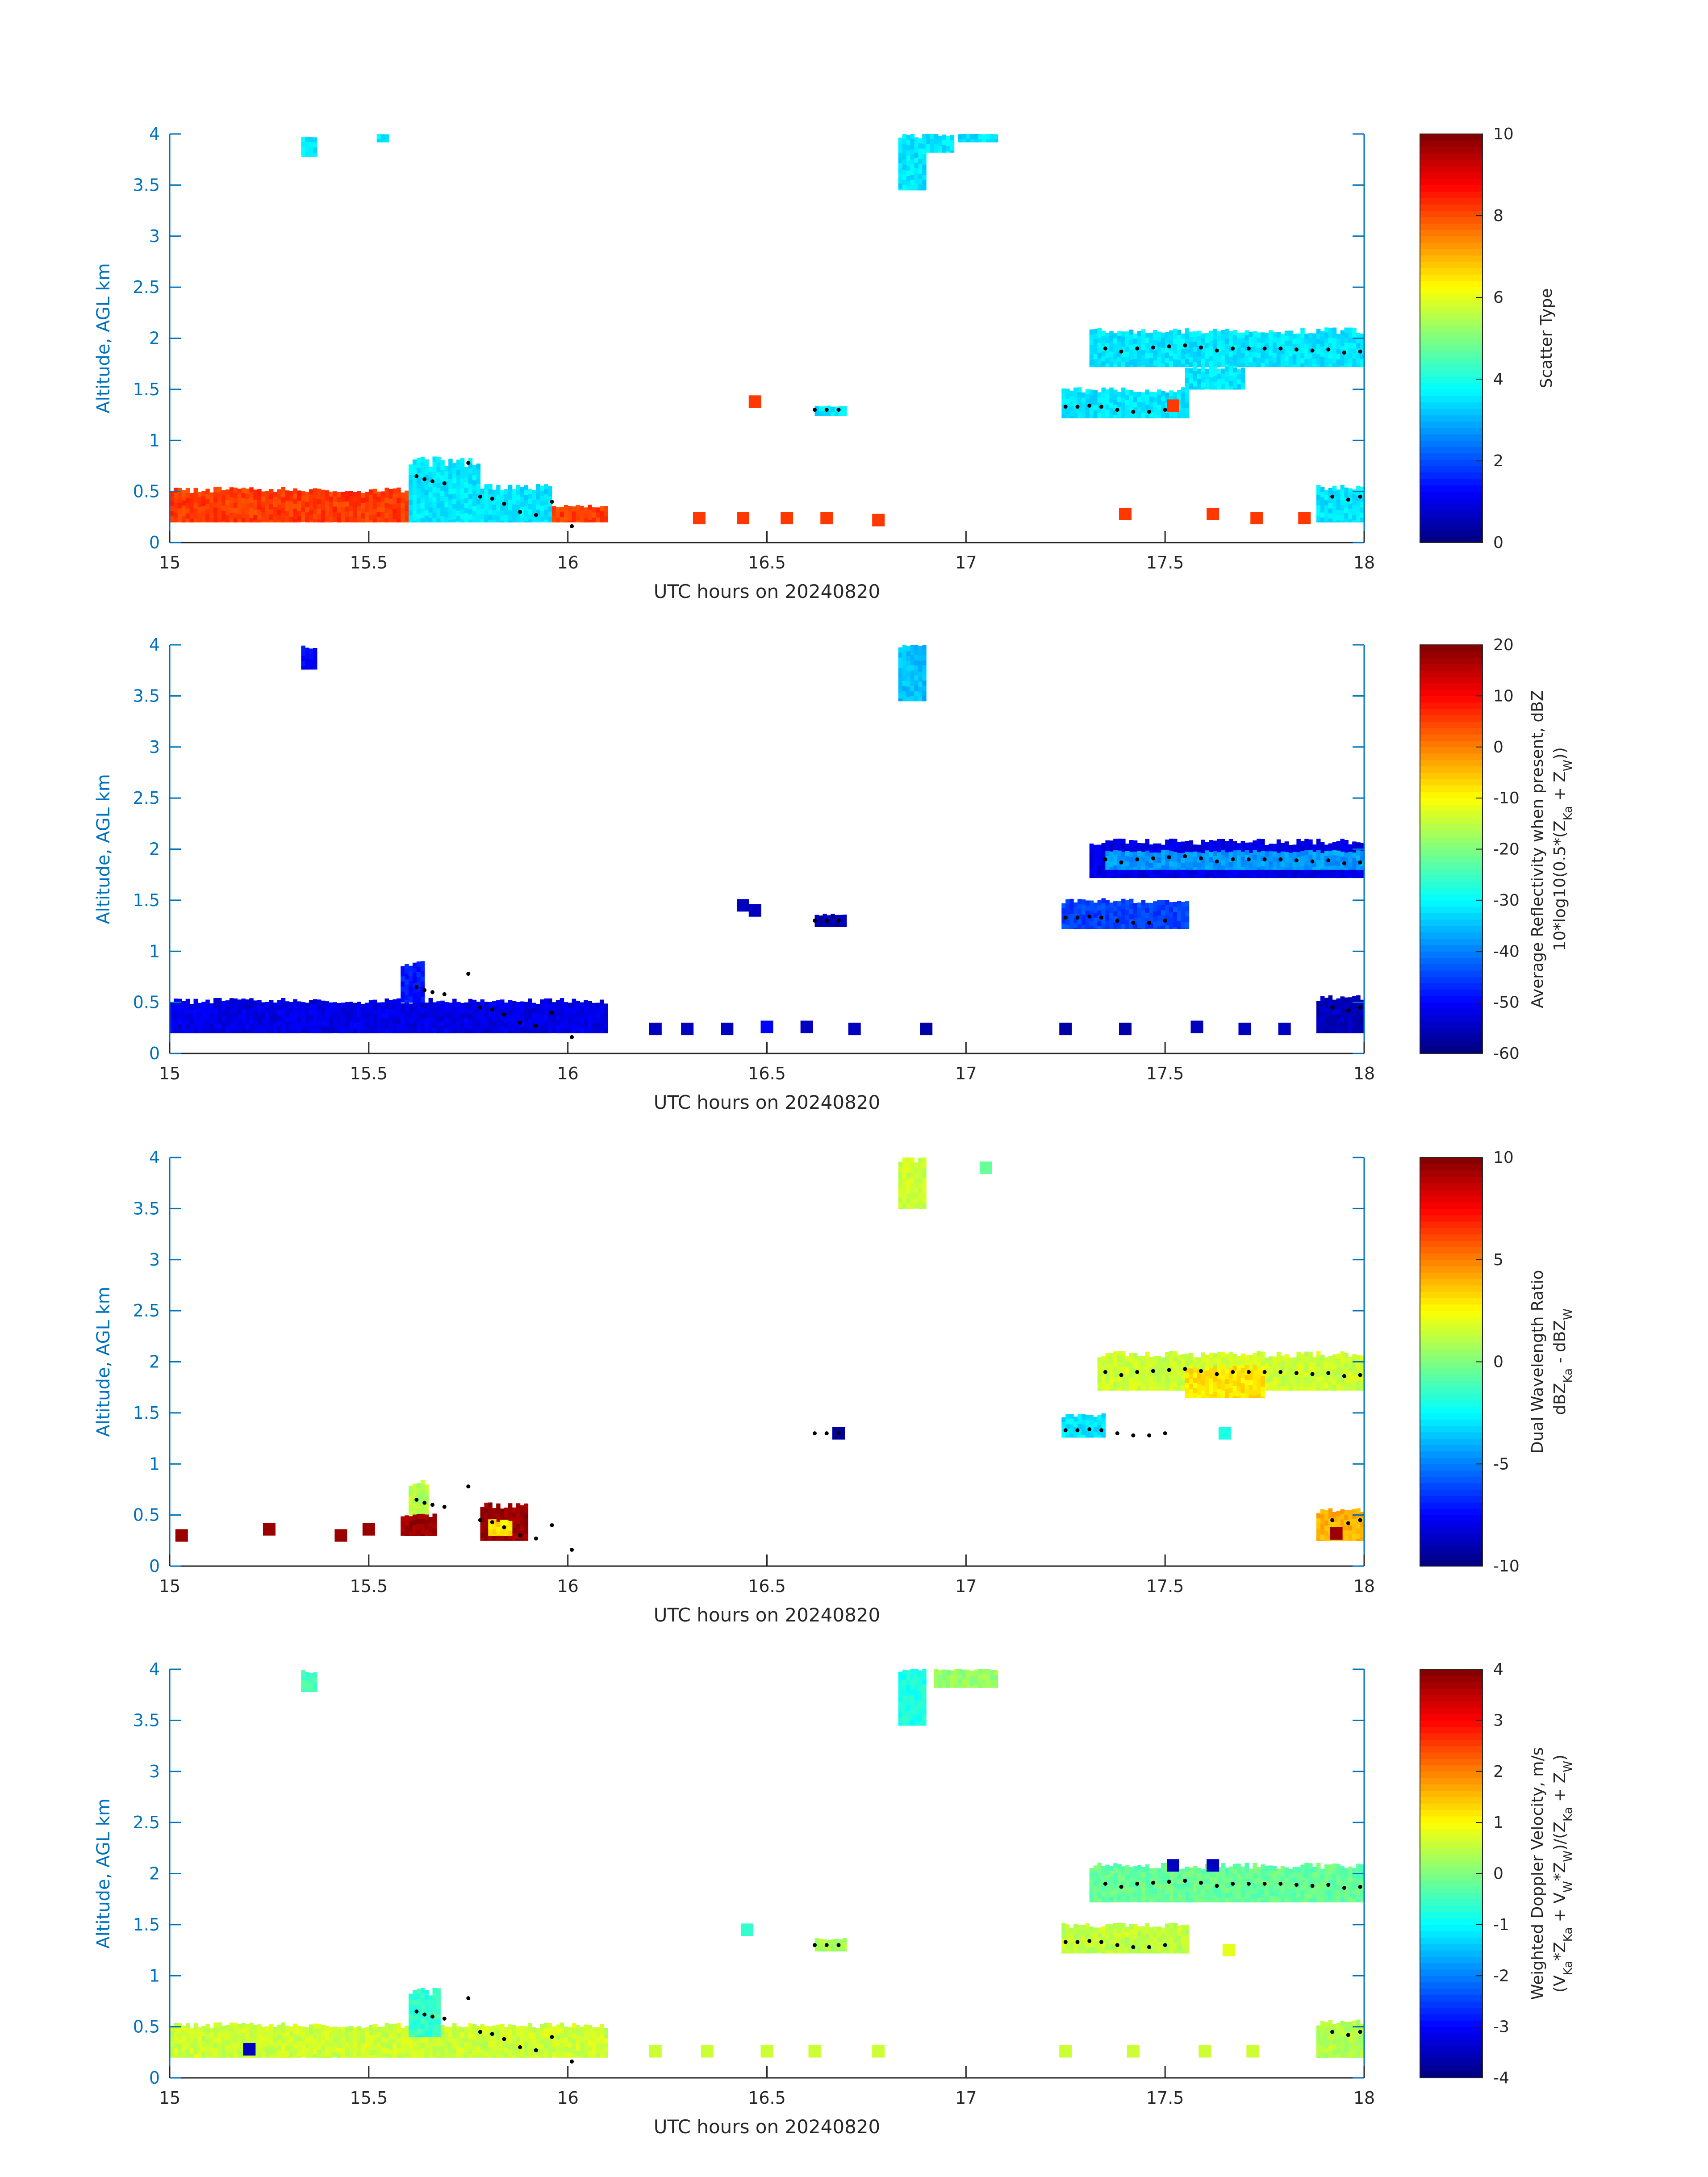 The height and width of the screenshot is (2177, 1708). Describe the element at coordinates (1233, 859) in the screenshot. I see `overlay-point` at that location.